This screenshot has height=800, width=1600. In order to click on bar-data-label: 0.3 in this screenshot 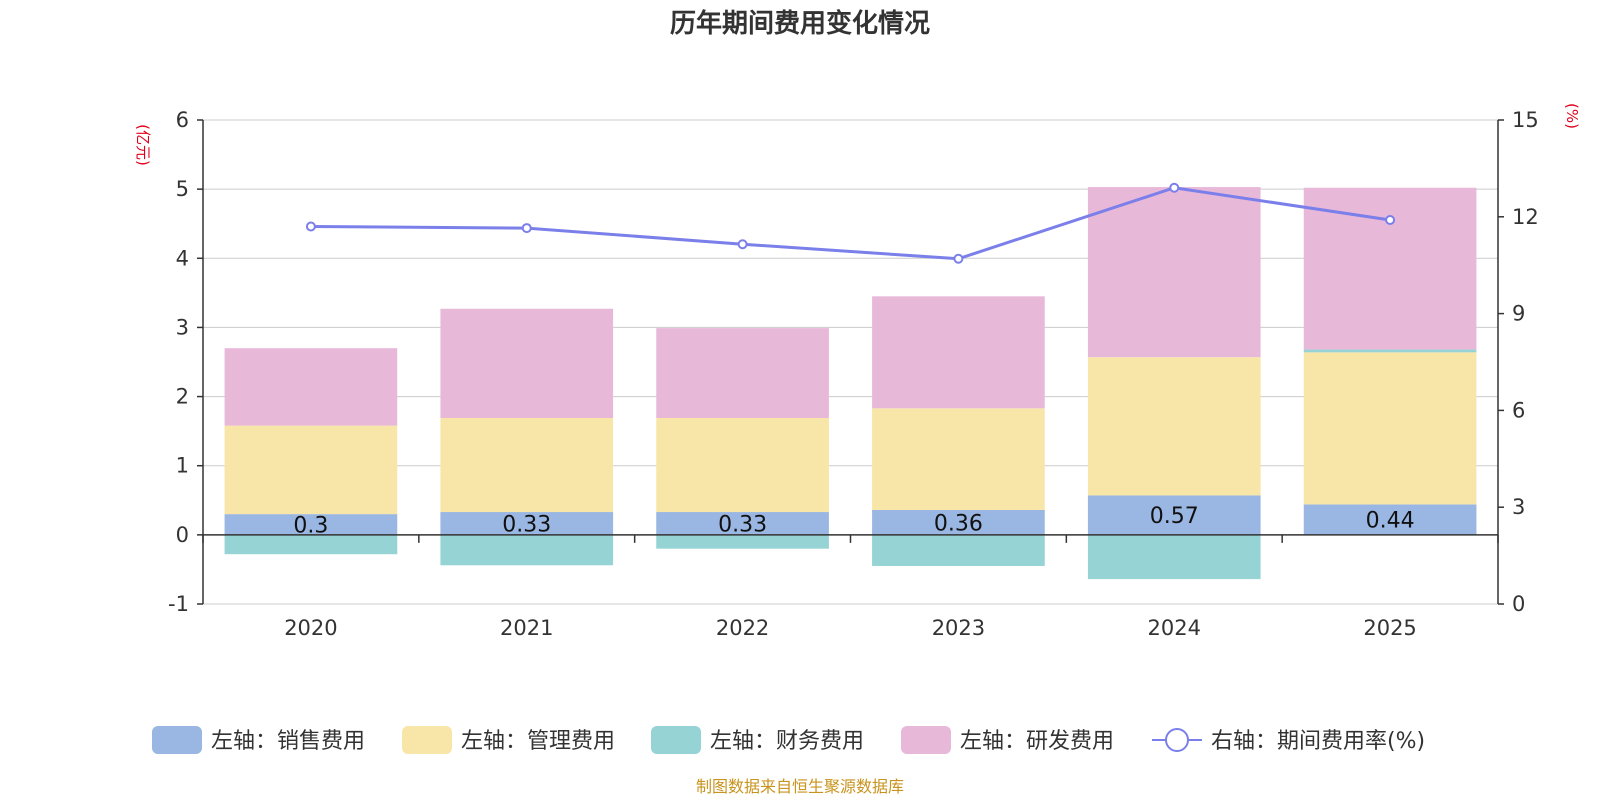, I will do `click(310, 525)`.